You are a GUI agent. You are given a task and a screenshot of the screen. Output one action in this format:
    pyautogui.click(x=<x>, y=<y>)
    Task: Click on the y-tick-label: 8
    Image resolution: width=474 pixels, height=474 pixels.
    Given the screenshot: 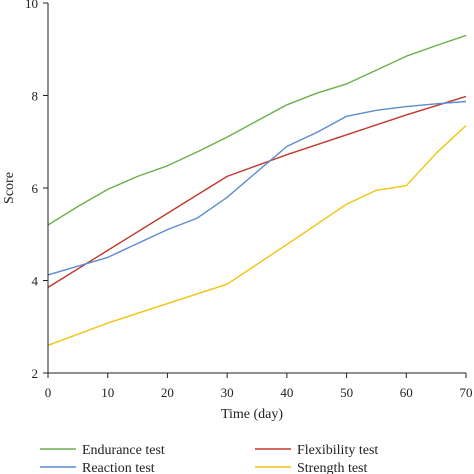 What is the action you would take?
    pyautogui.click(x=35, y=96)
    